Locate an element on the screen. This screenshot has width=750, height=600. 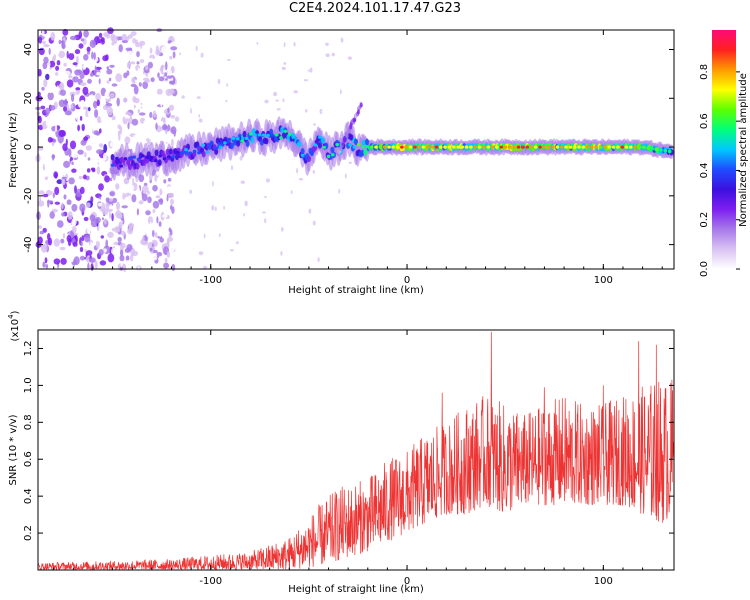
x-tick-label: -100 is located at coordinates (210, 280).